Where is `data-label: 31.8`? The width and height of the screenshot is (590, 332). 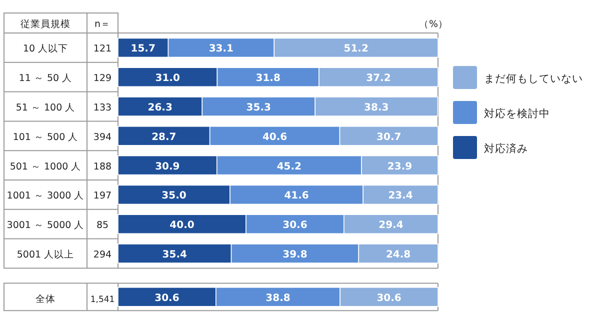 data-label: 31.8 is located at coordinates (268, 78).